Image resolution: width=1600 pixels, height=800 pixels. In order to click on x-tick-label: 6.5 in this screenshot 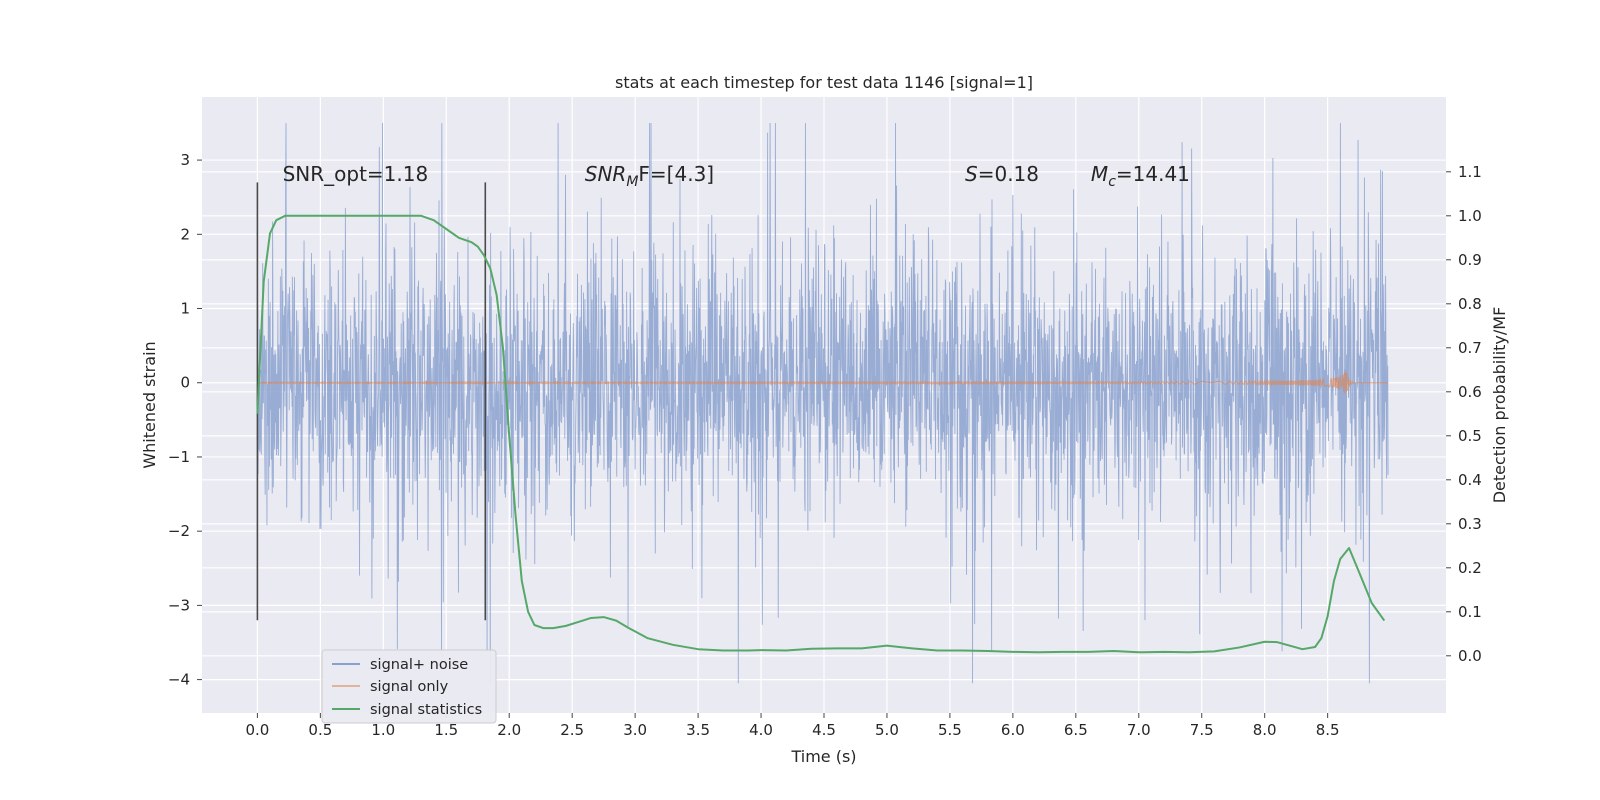, I will do `click(1076, 730)`.